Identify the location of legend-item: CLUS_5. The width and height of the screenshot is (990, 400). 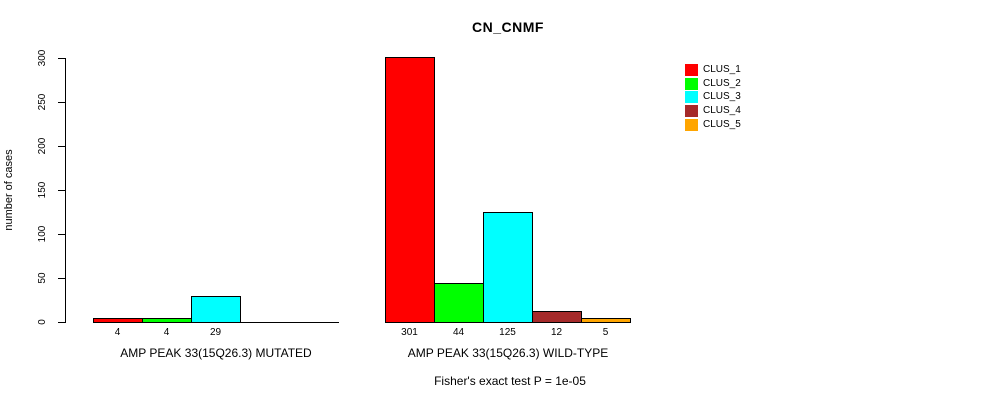
(713, 125).